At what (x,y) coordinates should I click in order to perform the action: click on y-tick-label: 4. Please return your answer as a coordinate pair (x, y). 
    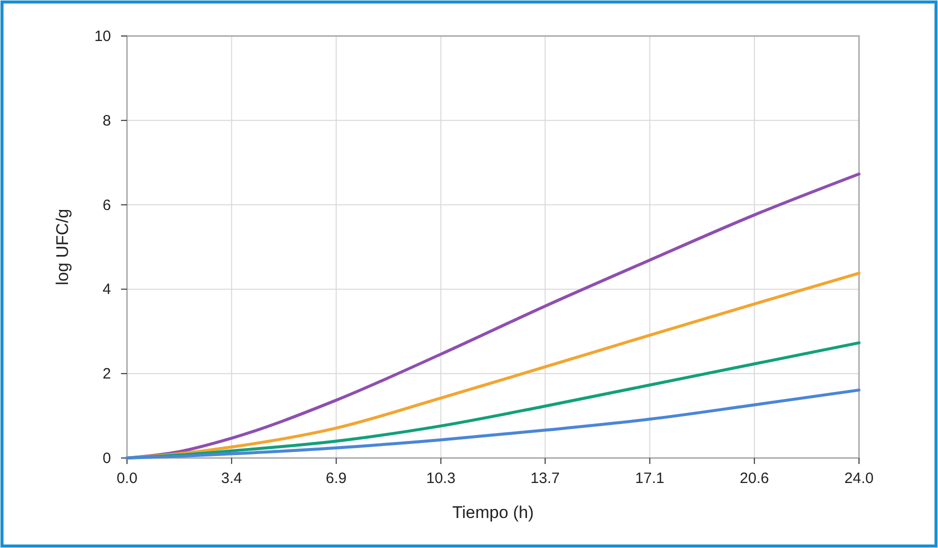
    Looking at the image, I should click on (106, 289).